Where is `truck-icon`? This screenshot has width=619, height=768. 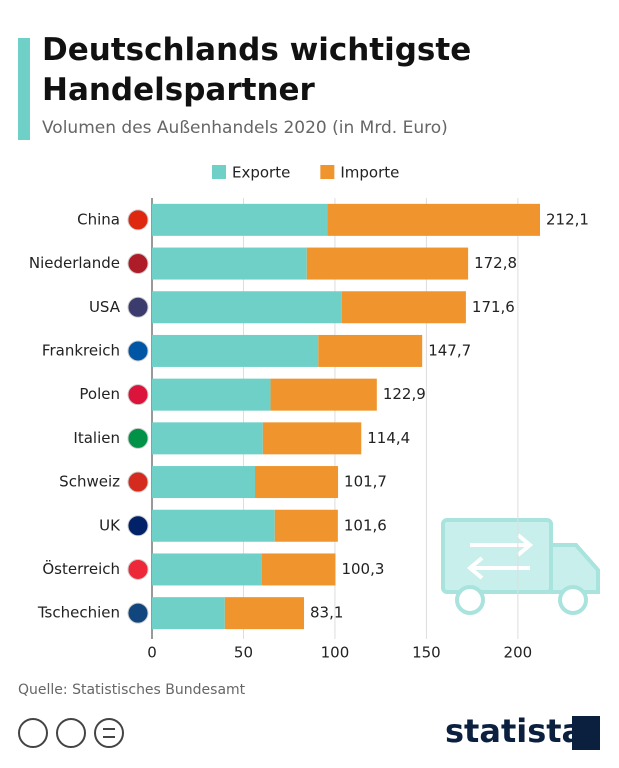 truck-icon is located at coordinates (520, 566).